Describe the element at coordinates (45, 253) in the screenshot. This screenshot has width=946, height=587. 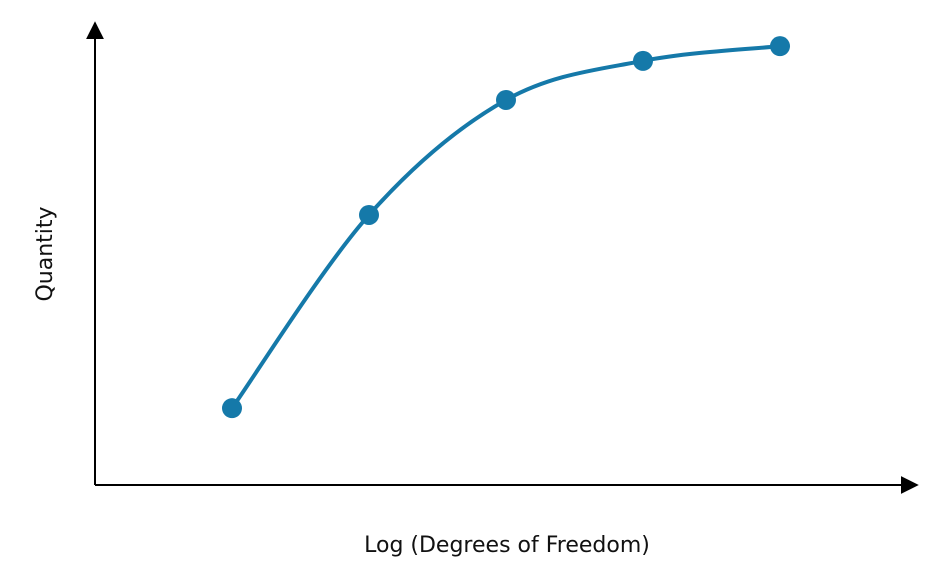
I see `y-axis-label: Quantity` at that location.